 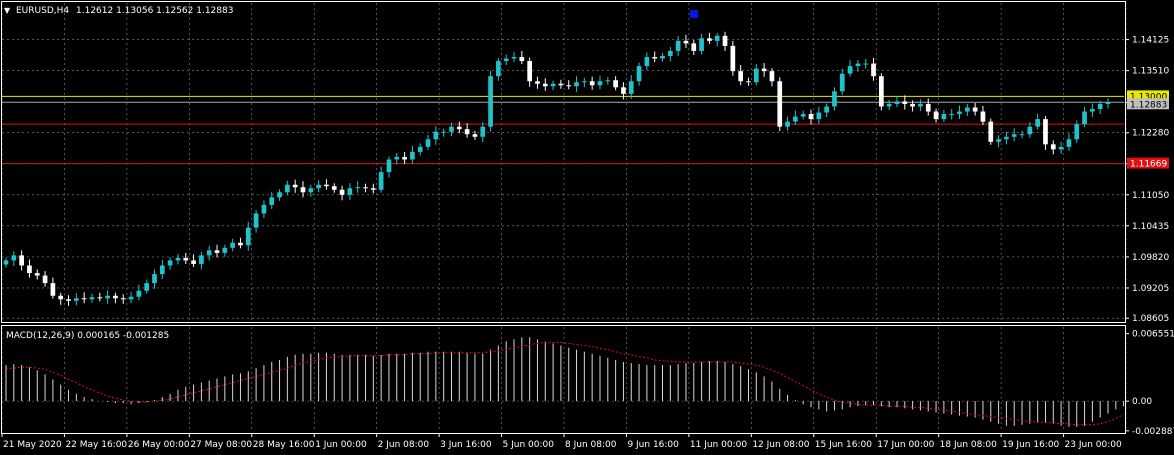 I want to click on time-tick-label: 22 May 16:00, so click(x=96, y=445).